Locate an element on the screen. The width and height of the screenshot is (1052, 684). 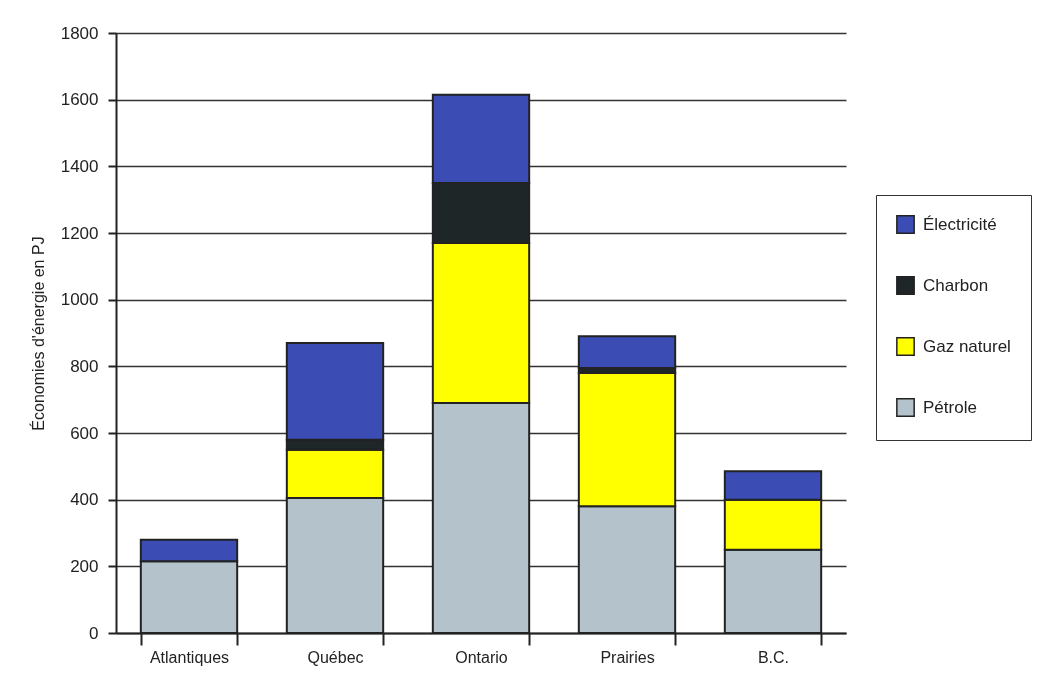
legend-label: Charbon is located at coordinates (956, 285).